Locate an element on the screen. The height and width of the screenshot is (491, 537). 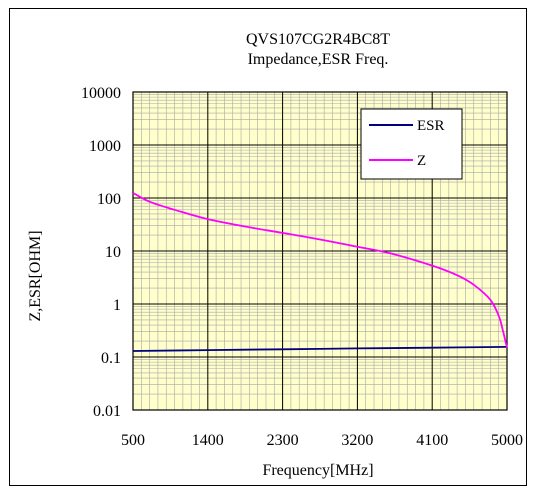
x-tick-label: 500 is located at coordinates (133, 440).